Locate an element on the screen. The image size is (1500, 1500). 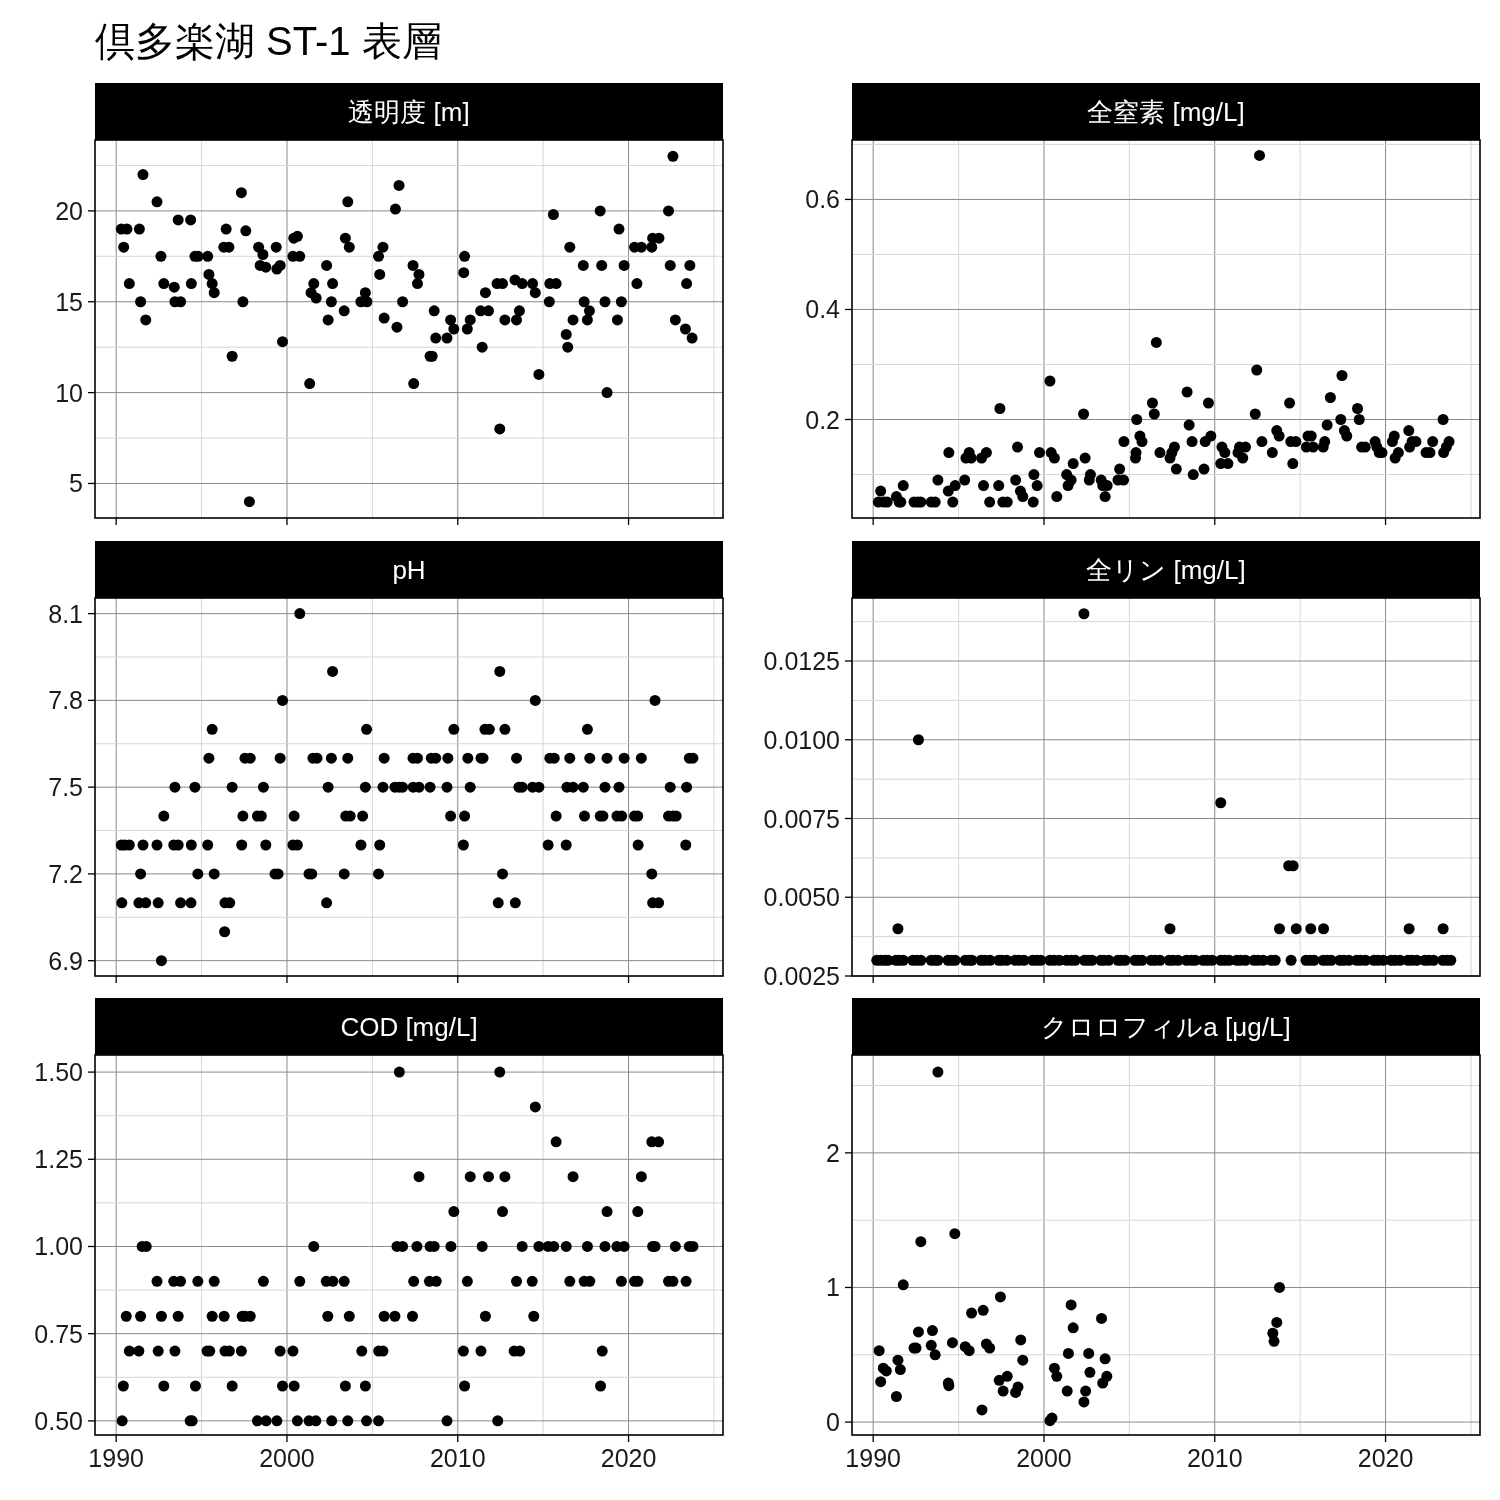
chart-title: COD [mg/L] is located at coordinates (409, 1026).